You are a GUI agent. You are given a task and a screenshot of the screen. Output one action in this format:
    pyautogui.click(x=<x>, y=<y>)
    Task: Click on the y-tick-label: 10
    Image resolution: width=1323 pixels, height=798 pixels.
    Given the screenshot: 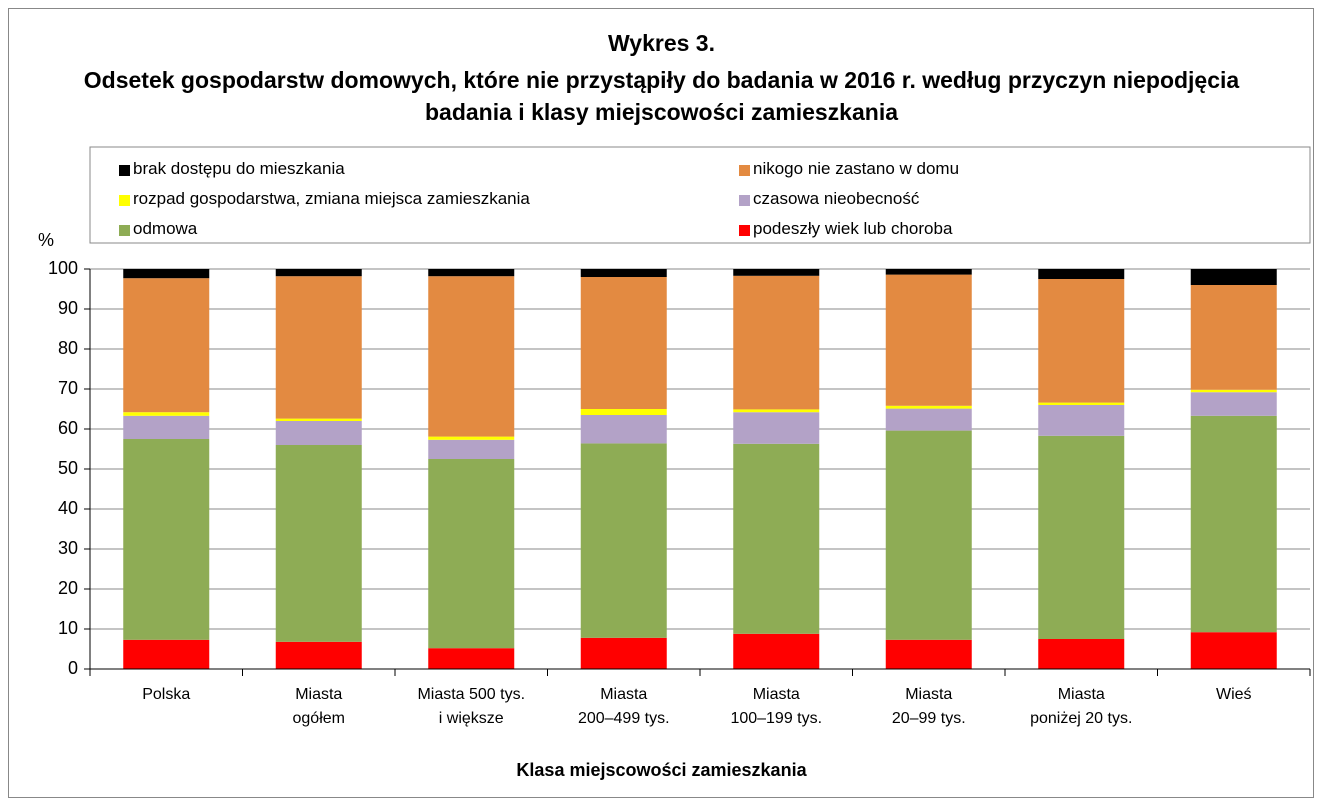 What is the action you would take?
    pyautogui.click(x=68, y=628)
    